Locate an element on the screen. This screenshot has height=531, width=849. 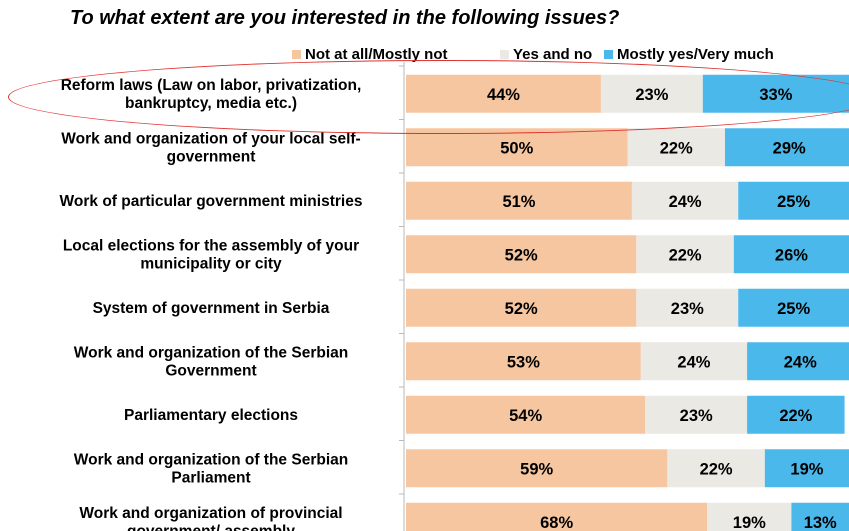
data-label: 33% is located at coordinates (775, 95).